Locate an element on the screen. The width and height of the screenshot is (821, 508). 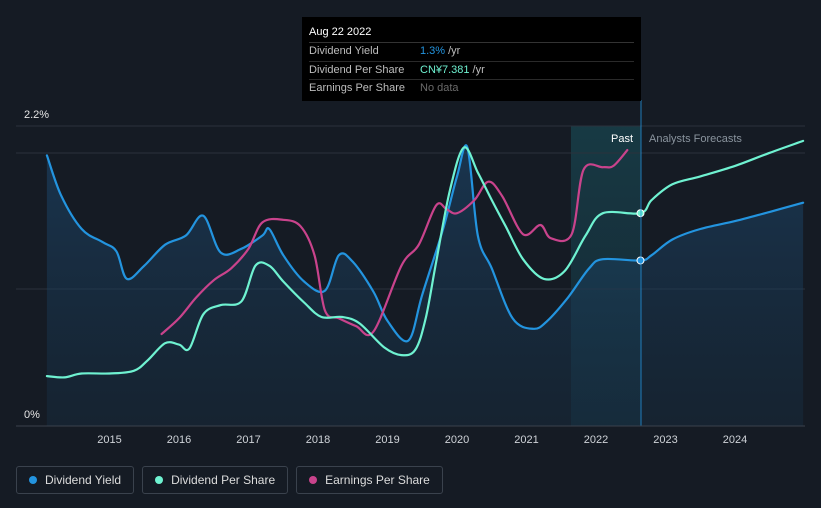
tooltip-row-dividend-yield: Dividend Yield 1.3% /yr is located at coordinates (471, 52).